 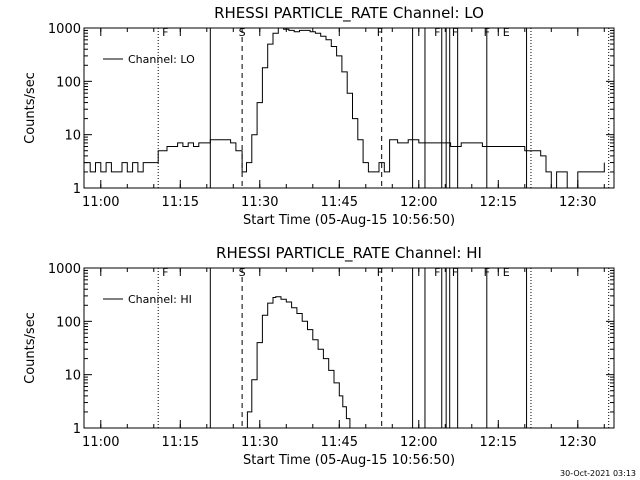 What do you see at coordinates (100, 442) in the screenshot?
I see `panel-2-x-tick-label: 11:00` at bounding box center [100, 442].